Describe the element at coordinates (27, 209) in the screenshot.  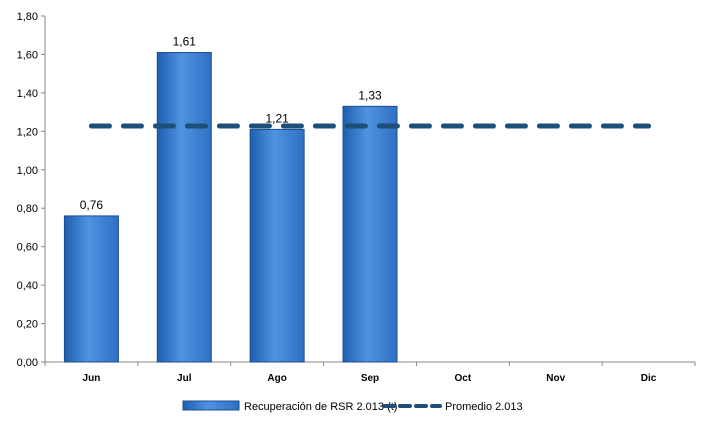
I see `y-tick-label: 0,80` at that location.